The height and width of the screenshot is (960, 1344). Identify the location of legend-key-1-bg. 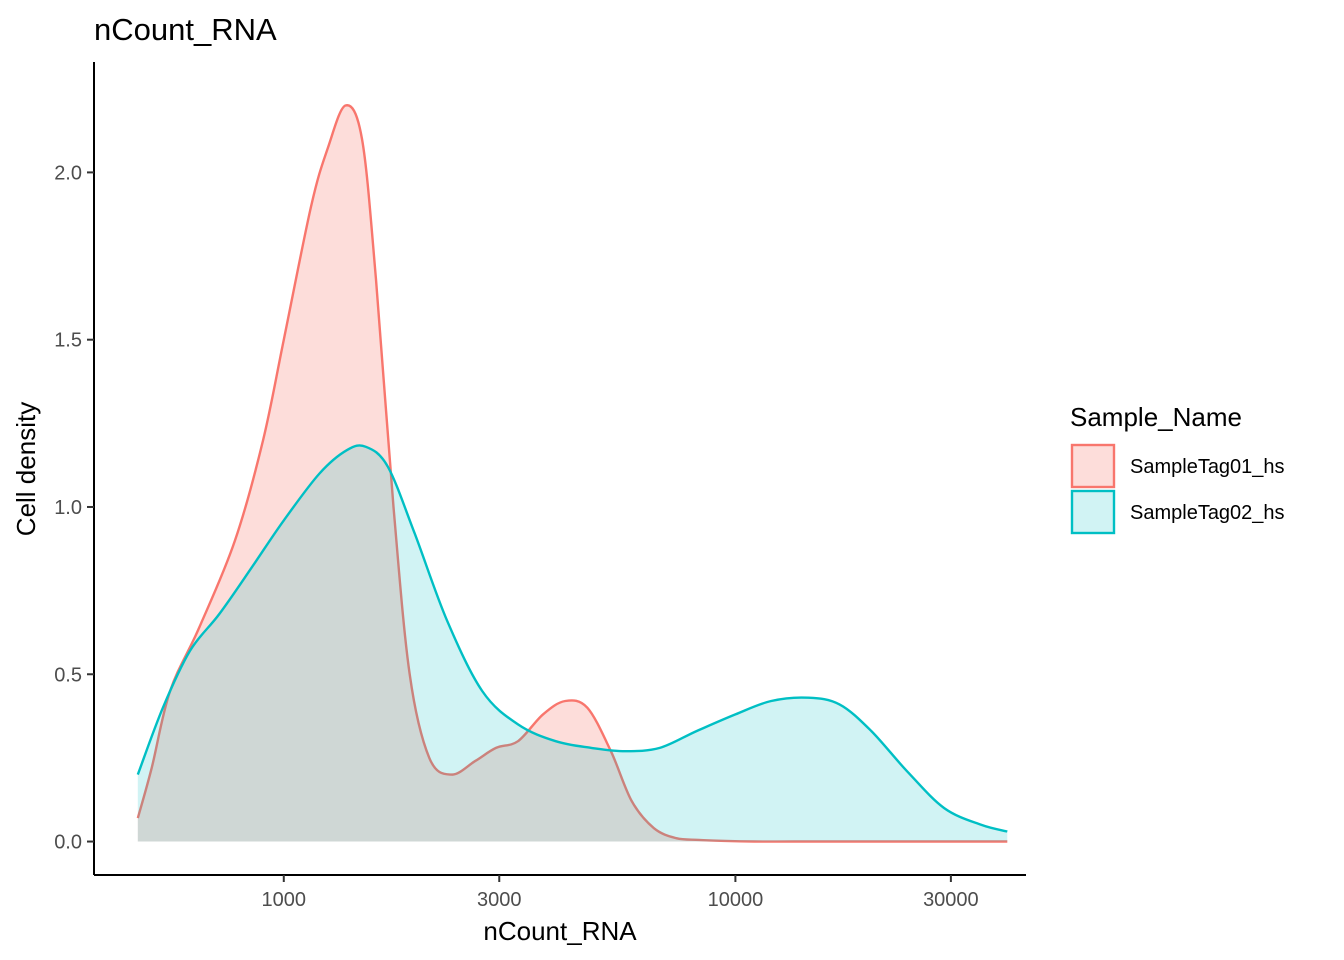
(1093, 466).